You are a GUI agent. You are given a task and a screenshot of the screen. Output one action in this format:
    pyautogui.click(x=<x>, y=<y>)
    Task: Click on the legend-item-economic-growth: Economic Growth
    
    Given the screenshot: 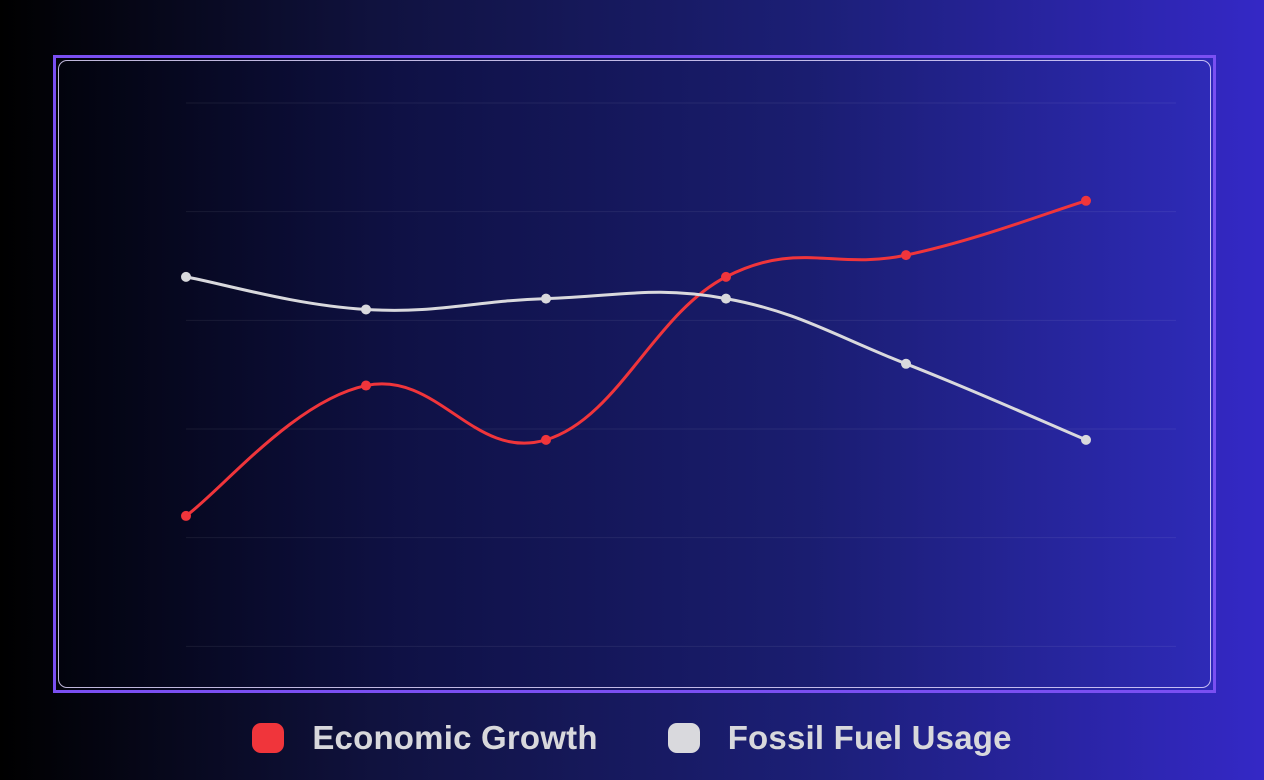 What is the action you would take?
    pyautogui.click(x=424, y=738)
    